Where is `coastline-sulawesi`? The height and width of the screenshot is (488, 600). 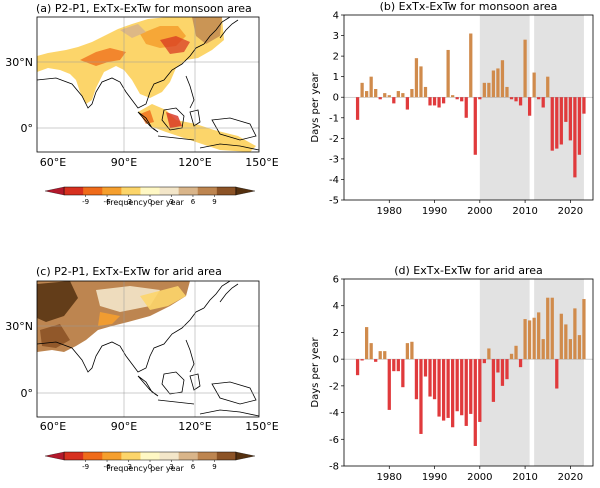
coastline-sulawesi is located at coordinates (195, 118).